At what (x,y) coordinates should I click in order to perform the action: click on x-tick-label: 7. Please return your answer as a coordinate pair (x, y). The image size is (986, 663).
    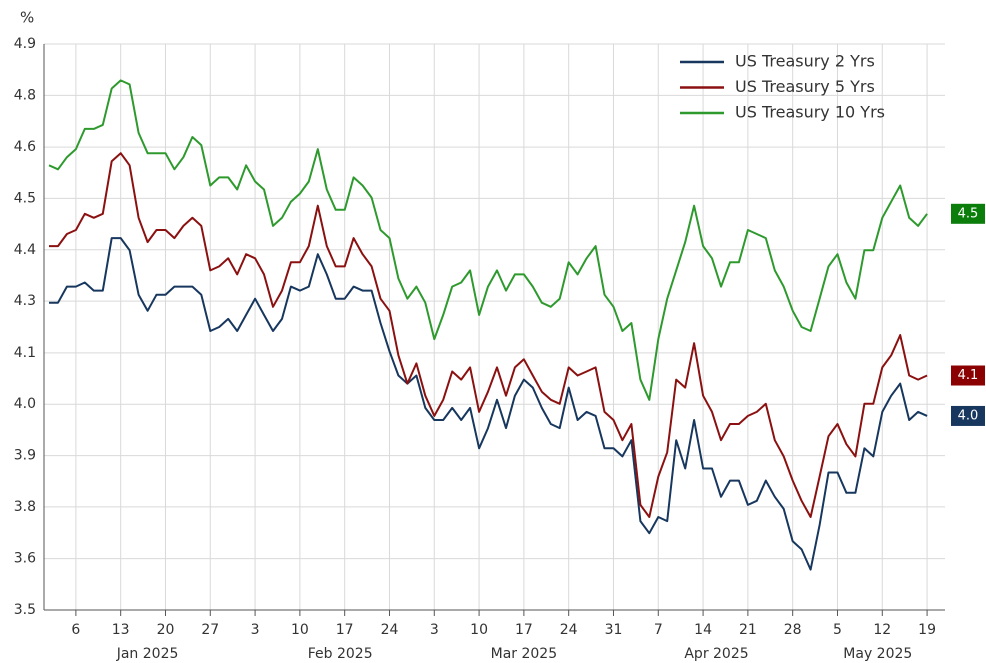
    Looking at the image, I should click on (658, 630).